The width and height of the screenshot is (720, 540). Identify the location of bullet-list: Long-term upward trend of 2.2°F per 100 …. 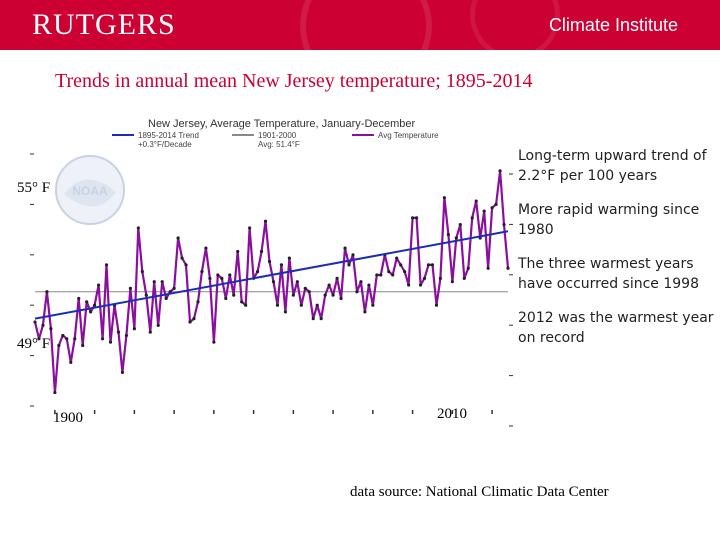
(618, 254).